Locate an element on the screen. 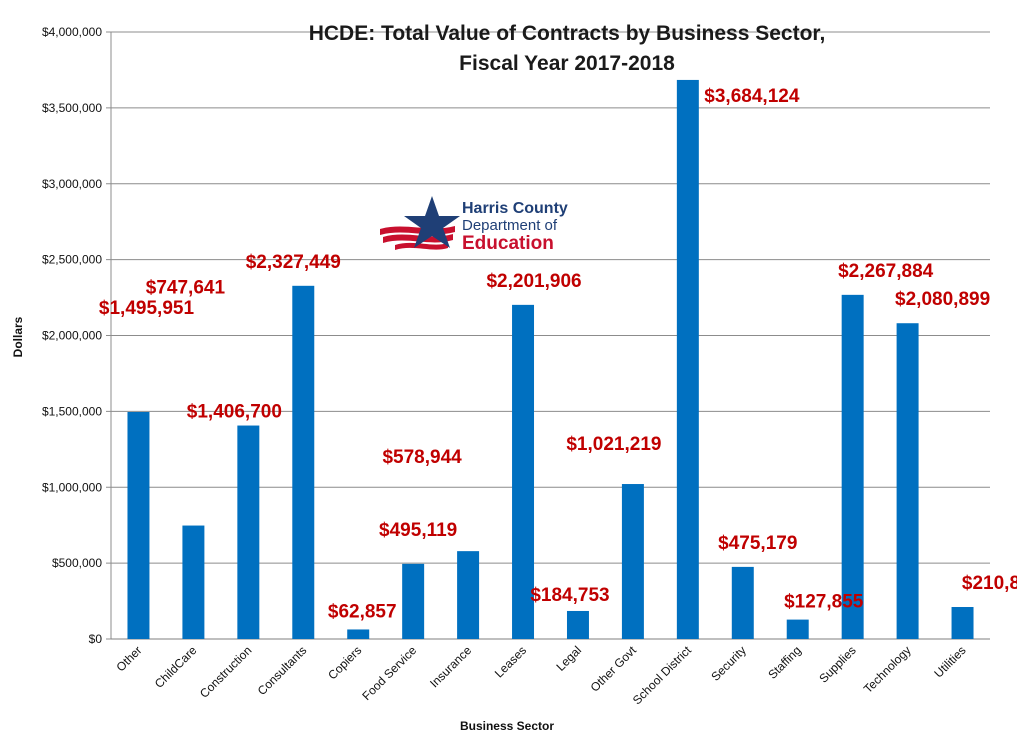  x-tick-label: Leases is located at coordinates (510, 661).